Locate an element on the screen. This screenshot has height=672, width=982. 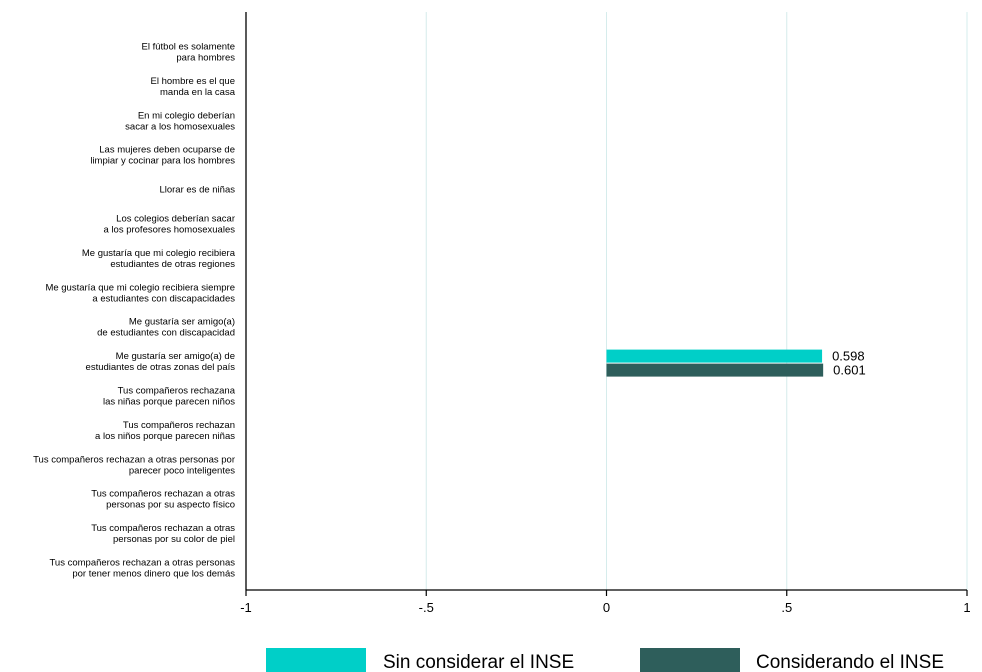
legend-swatch-con-inse is located at coordinates (690, 660).